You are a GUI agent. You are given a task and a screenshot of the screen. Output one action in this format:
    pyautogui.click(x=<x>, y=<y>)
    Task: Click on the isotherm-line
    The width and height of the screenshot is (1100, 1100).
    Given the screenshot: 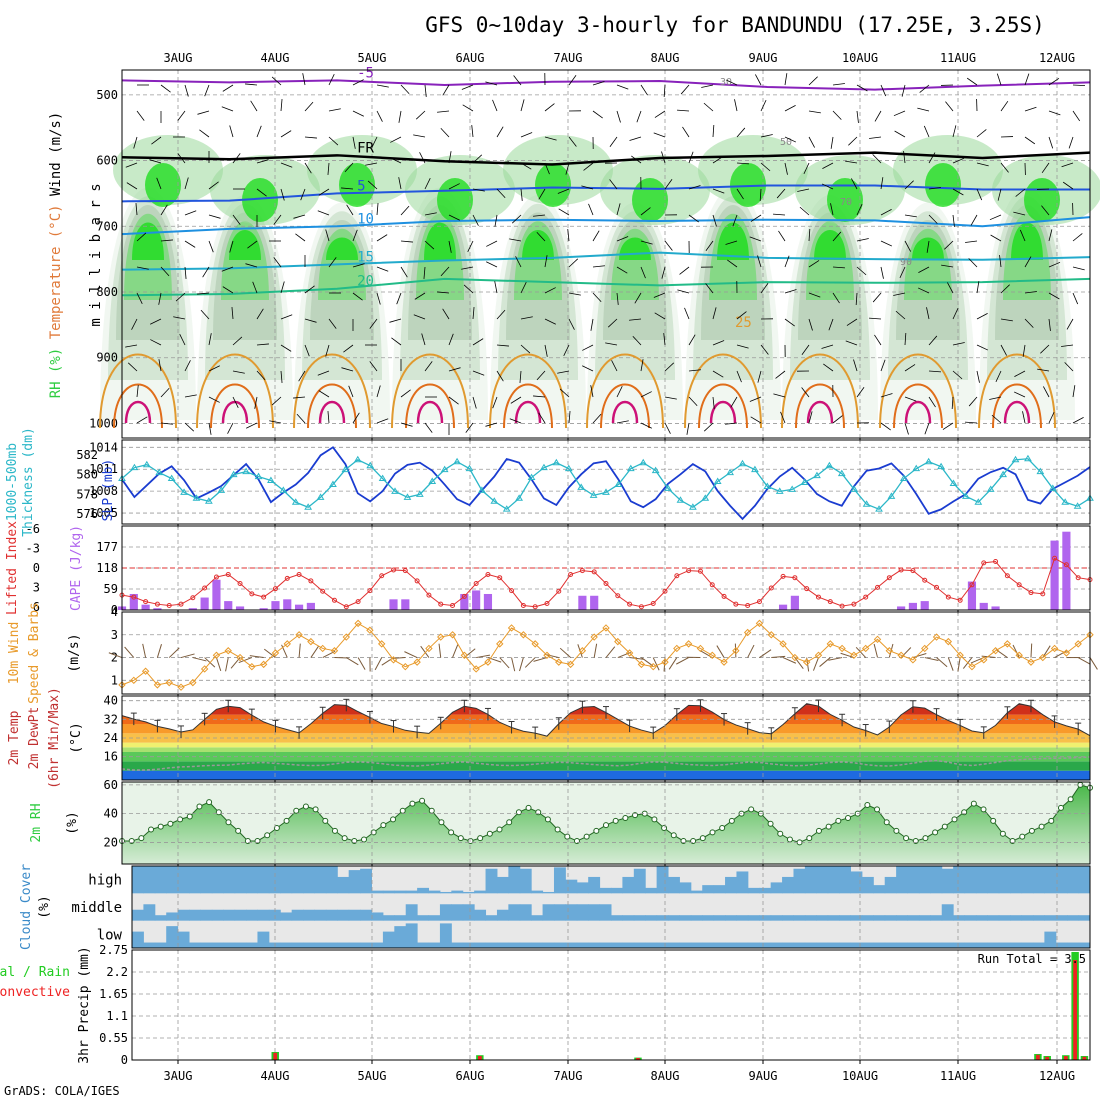 What is the action you would take?
    pyautogui.click(x=606, y=261)
    